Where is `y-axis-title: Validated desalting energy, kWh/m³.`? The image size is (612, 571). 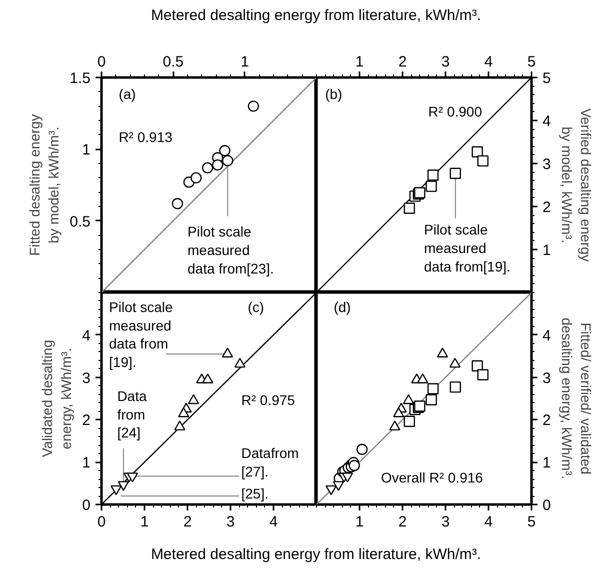 y-axis-title: Validated desalting energy, kWh/m³. is located at coordinates (56, 399).